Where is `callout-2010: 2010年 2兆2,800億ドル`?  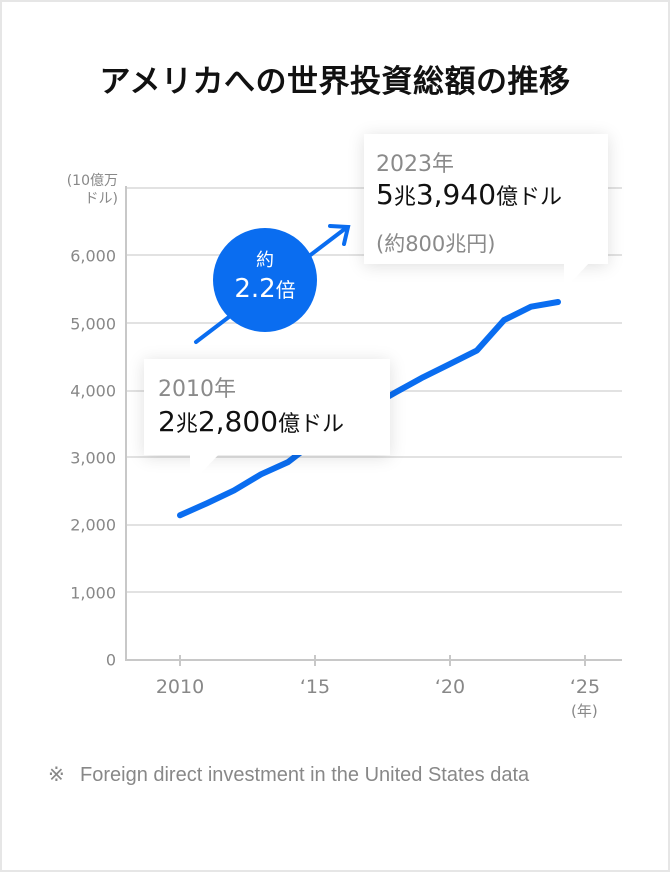
callout-2010: 2010年 2兆2,800億ドル is located at coordinates (267, 422).